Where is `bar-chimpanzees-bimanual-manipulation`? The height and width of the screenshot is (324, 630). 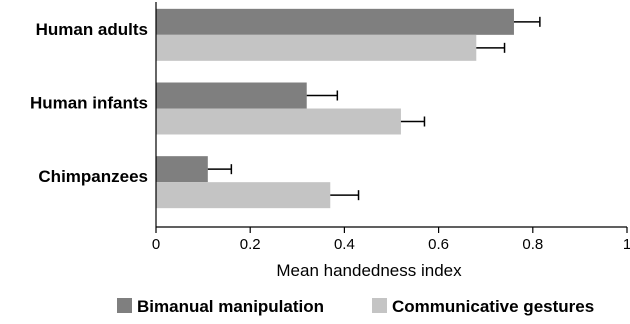
bar-chimpanzees-bimanual-manipulation is located at coordinates (182, 169).